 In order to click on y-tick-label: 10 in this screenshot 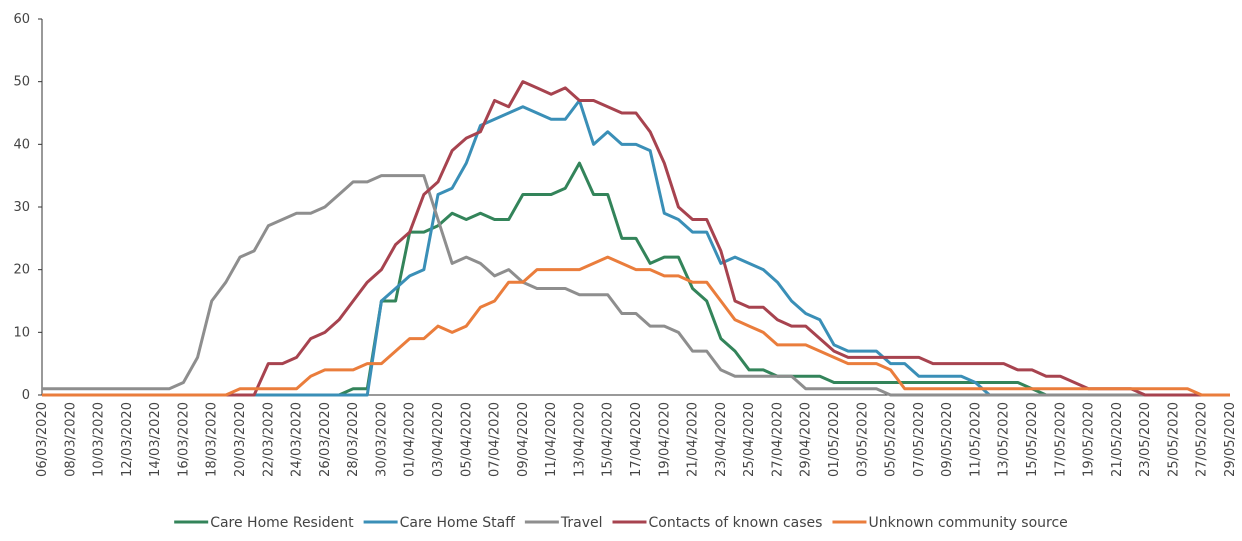, I will do `click(21, 332)`.